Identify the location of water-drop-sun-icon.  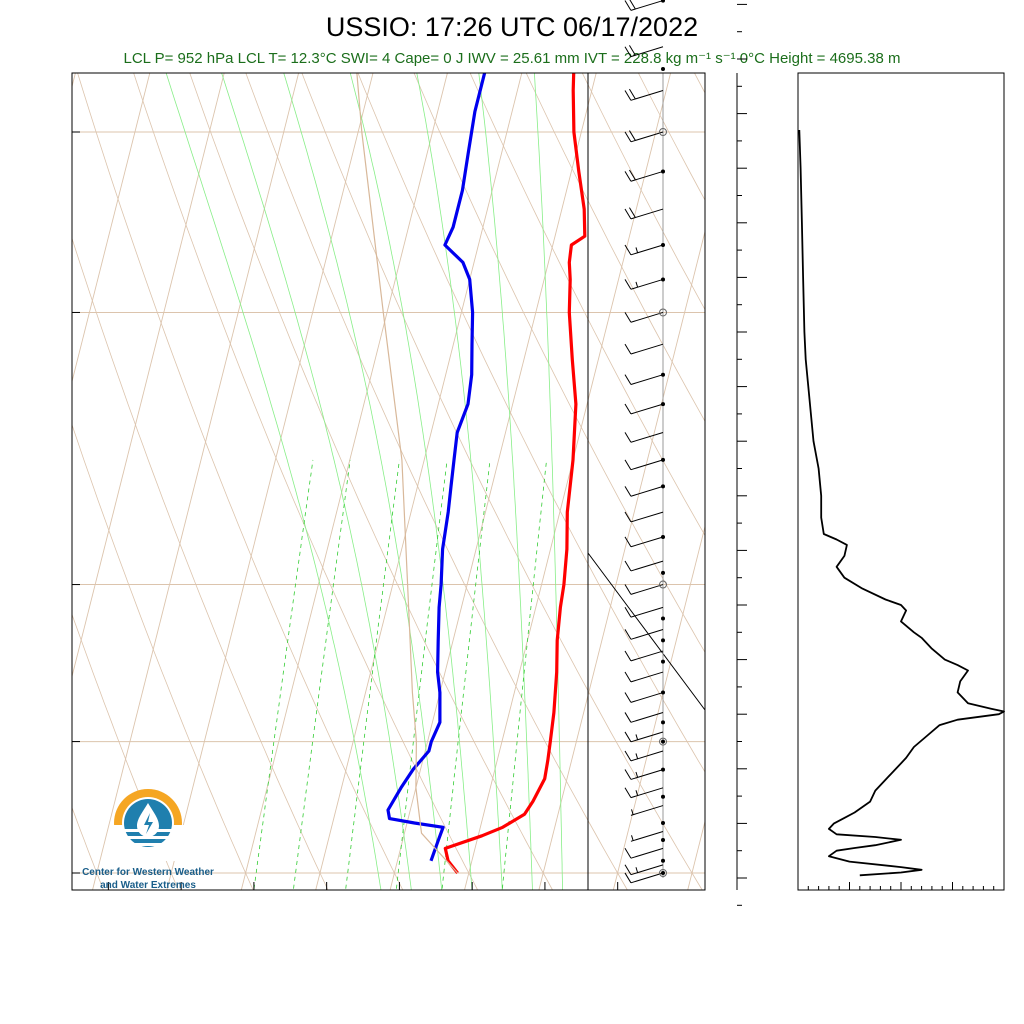
(148, 825).